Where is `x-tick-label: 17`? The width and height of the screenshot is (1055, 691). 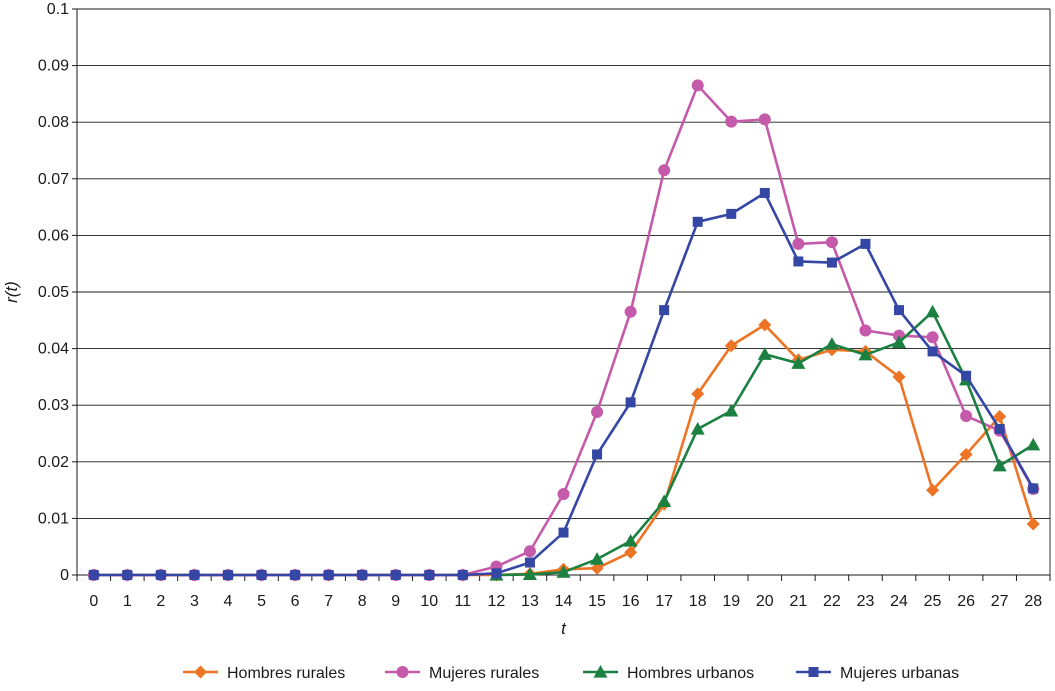 x-tick-label: 17 is located at coordinates (664, 601).